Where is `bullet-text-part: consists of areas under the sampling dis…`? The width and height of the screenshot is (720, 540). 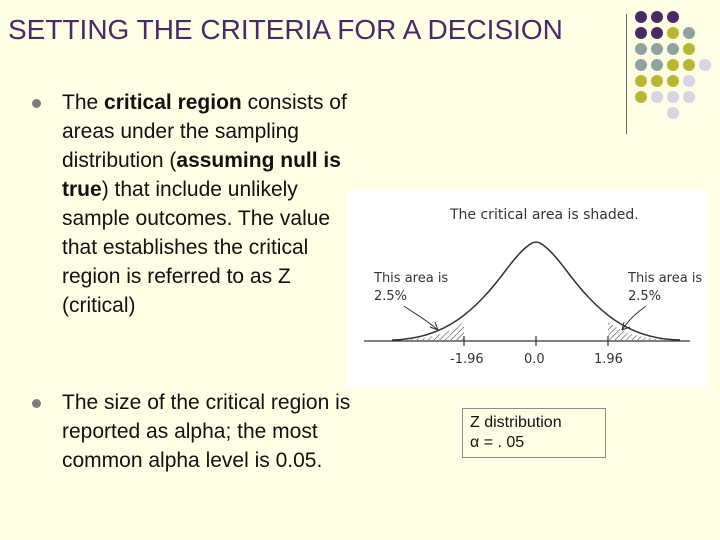 bullet-text-part: consists of areas under the sampling dis… is located at coordinates (204, 131).